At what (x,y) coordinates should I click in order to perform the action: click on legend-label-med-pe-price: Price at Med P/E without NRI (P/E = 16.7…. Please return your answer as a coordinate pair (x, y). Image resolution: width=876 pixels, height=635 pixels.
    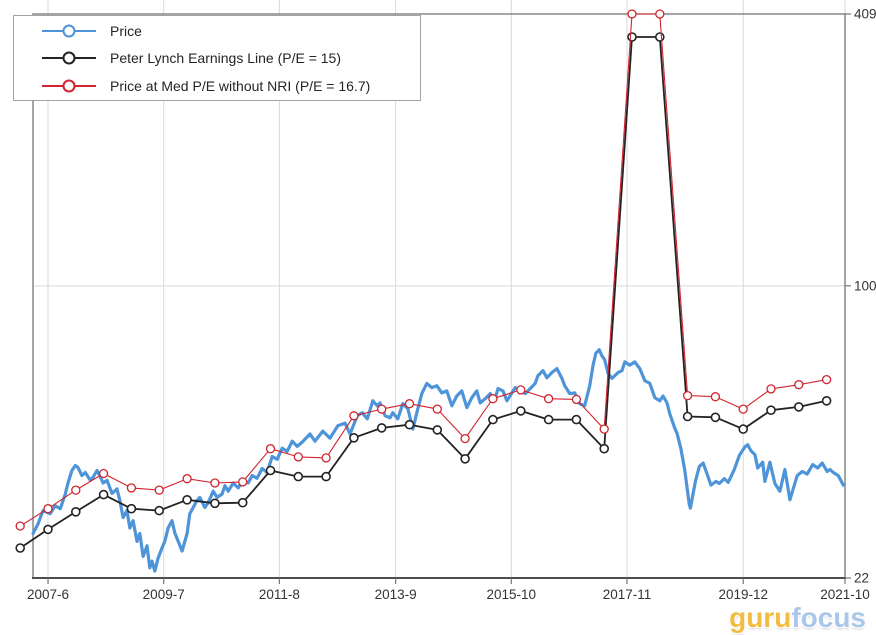
    Looking at the image, I should click on (240, 85).